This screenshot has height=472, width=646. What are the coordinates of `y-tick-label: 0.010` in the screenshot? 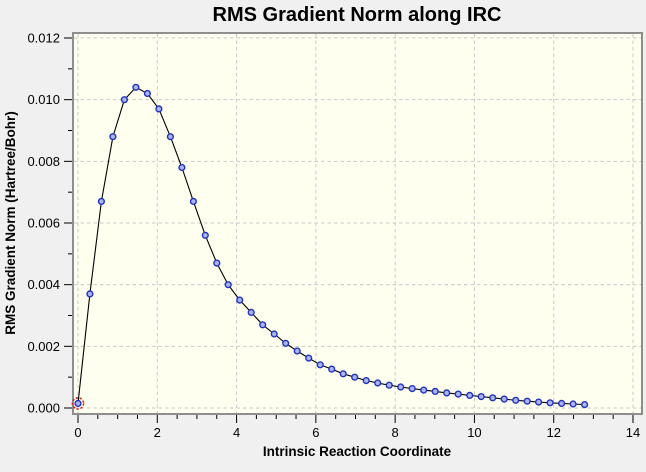 It's located at (43, 99).